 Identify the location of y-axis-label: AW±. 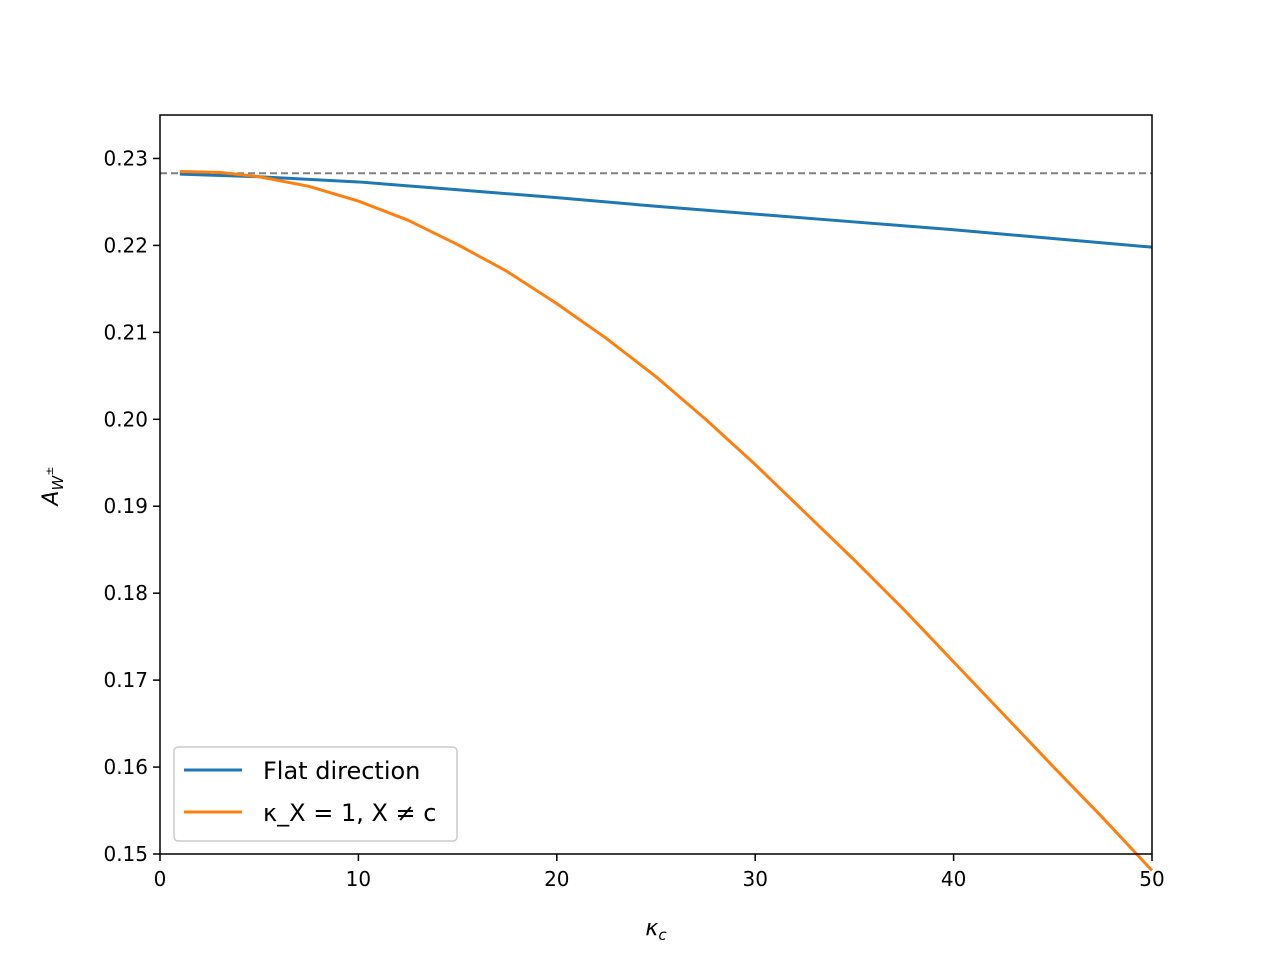
(53, 486).